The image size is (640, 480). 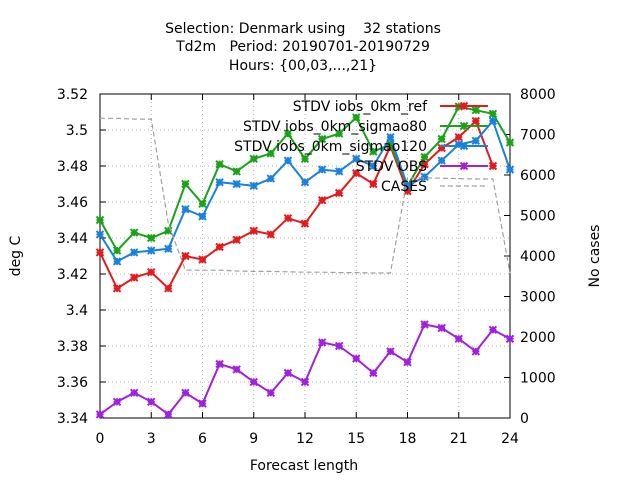 I want to click on legend-label: STDV OBS, so click(x=391, y=167).